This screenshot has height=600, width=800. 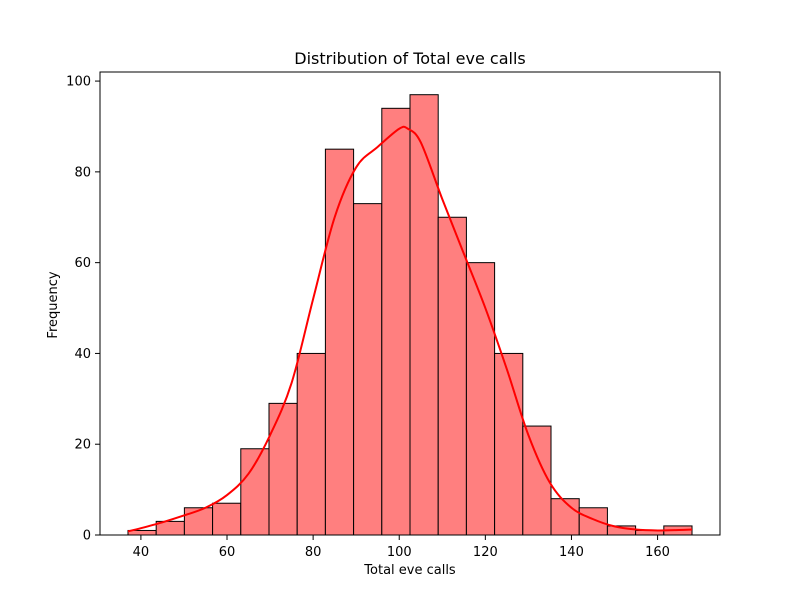 What do you see at coordinates (657, 552) in the screenshot?
I see `x-tick-label: 160` at bounding box center [657, 552].